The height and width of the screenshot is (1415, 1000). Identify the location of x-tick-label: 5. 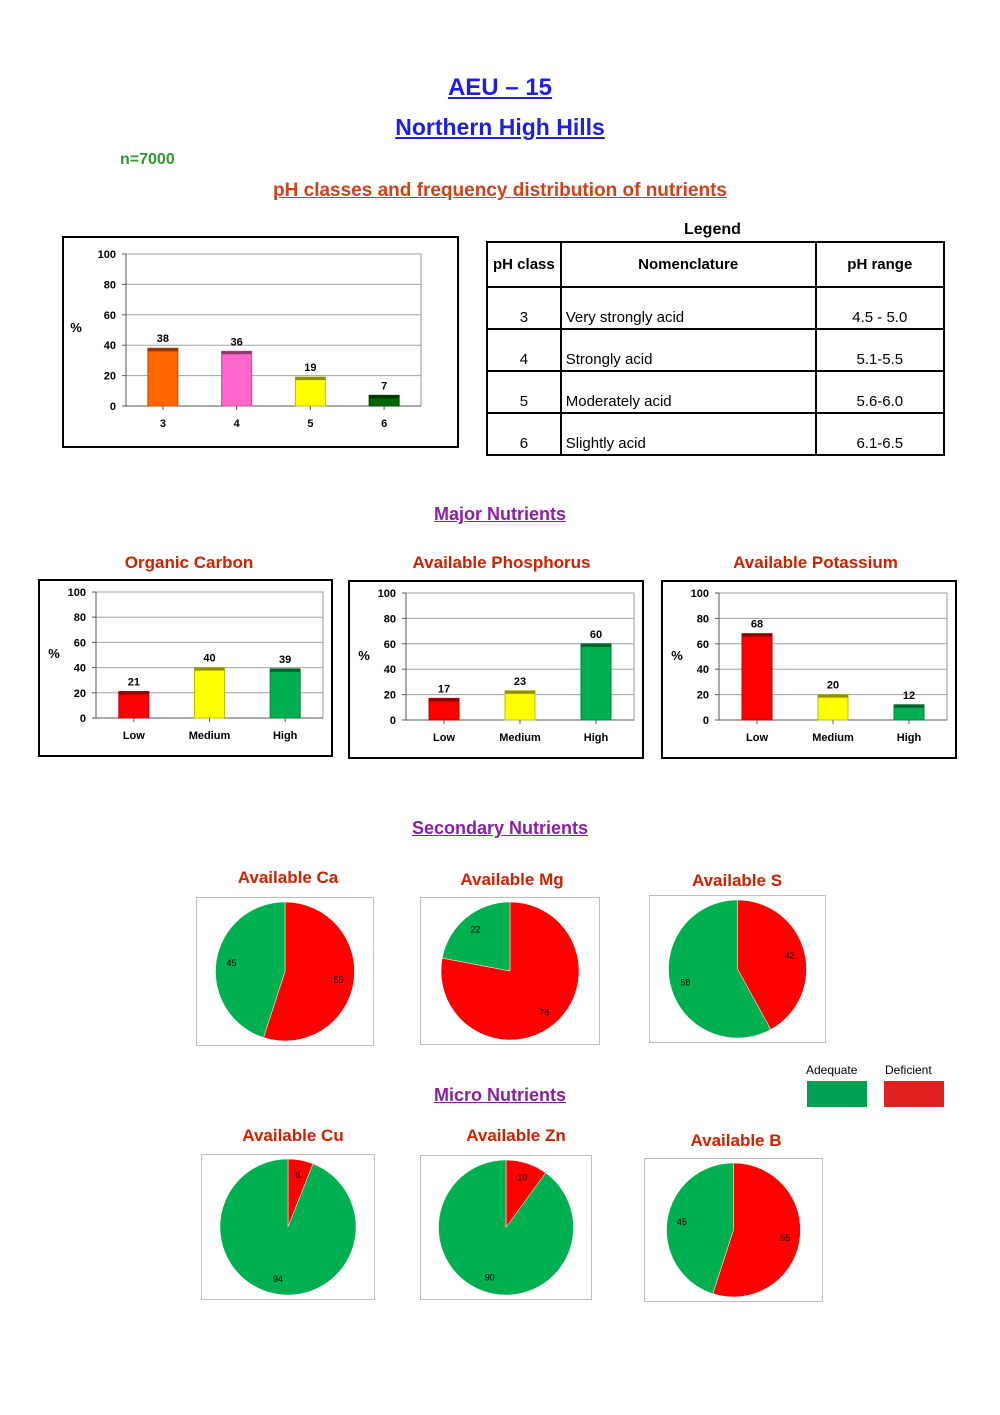
(310, 424).